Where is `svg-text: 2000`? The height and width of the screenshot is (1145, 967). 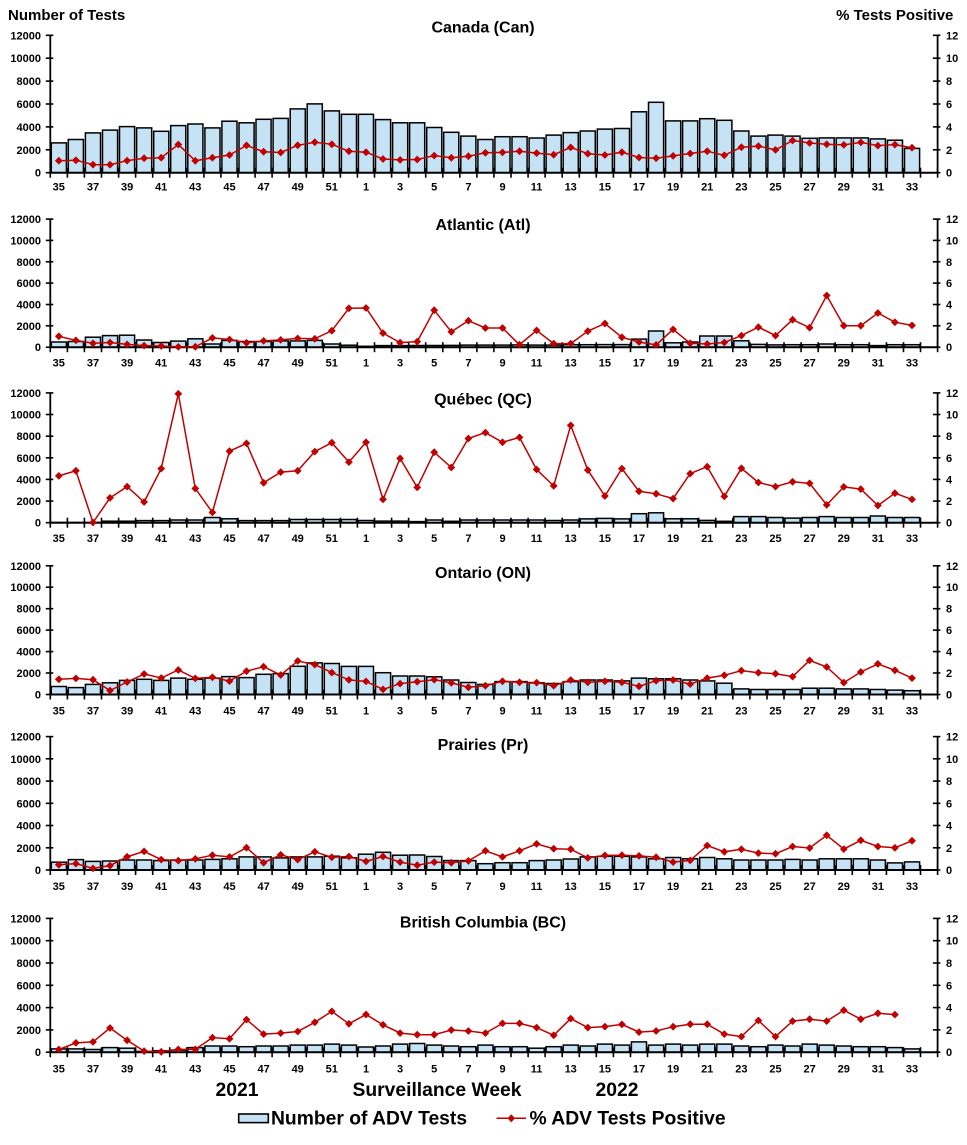
svg-text: 2000 is located at coordinates (29, 502).